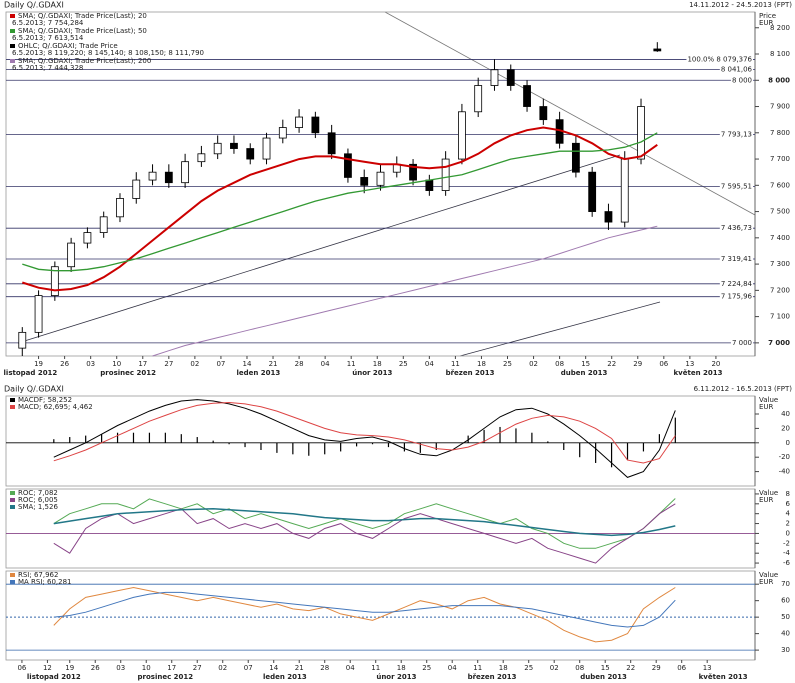 This screenshot has height=683, width=795. I want to click on y-tick-label: -40, so click(784, 472).